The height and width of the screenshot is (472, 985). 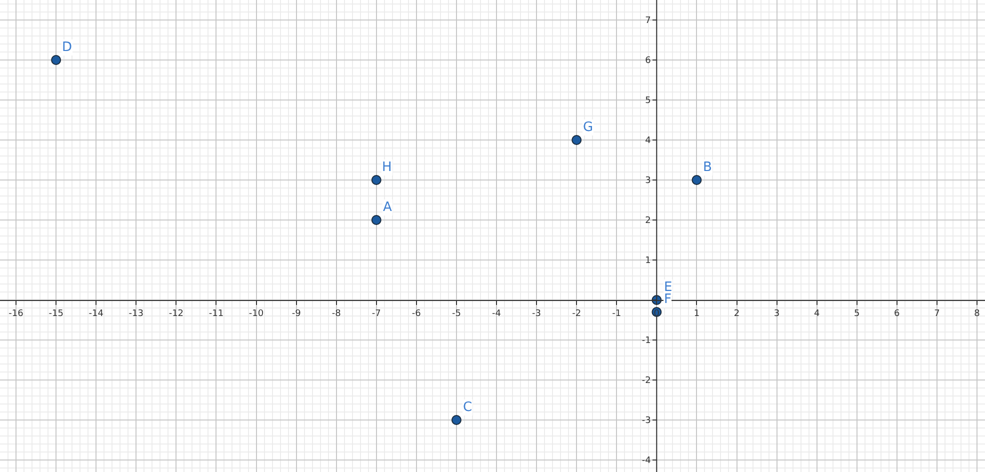 What do you see at coordinates (136, 313) in the screenshot?
I see `x-tick-label: -13` at bounding box center [136, 313].